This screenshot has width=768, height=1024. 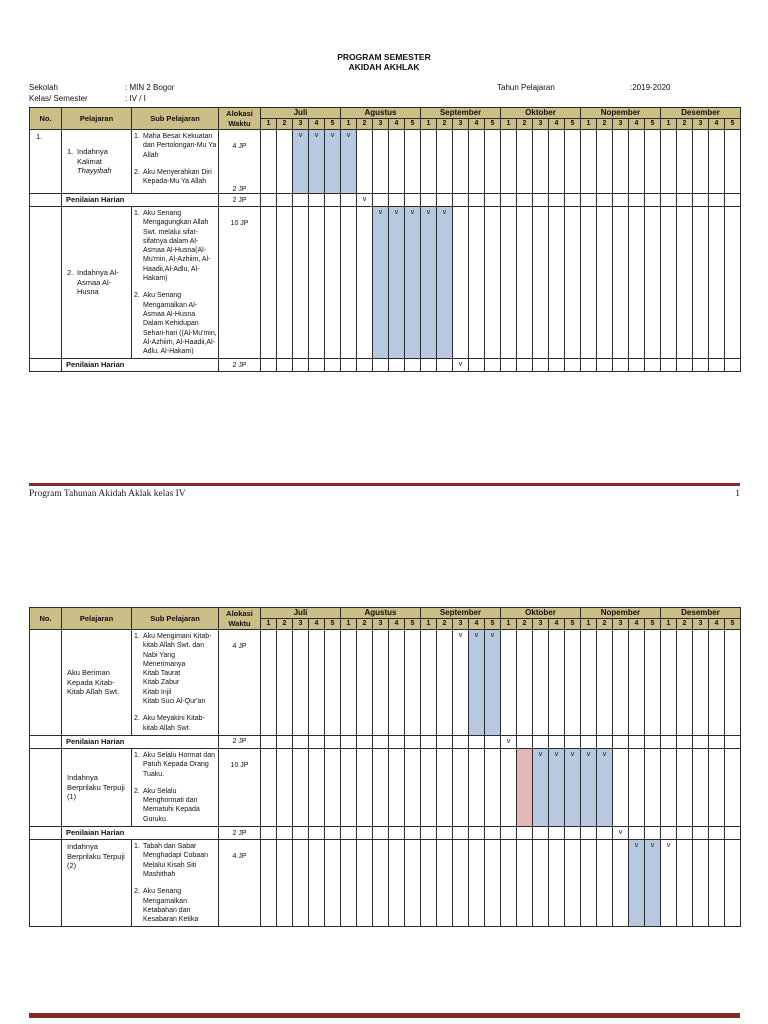 What do you see at coordinates (239, 682) in the screenshot?
I see `cell-alokasi-waktu: 4 JP` at bounding box center [239, 682].